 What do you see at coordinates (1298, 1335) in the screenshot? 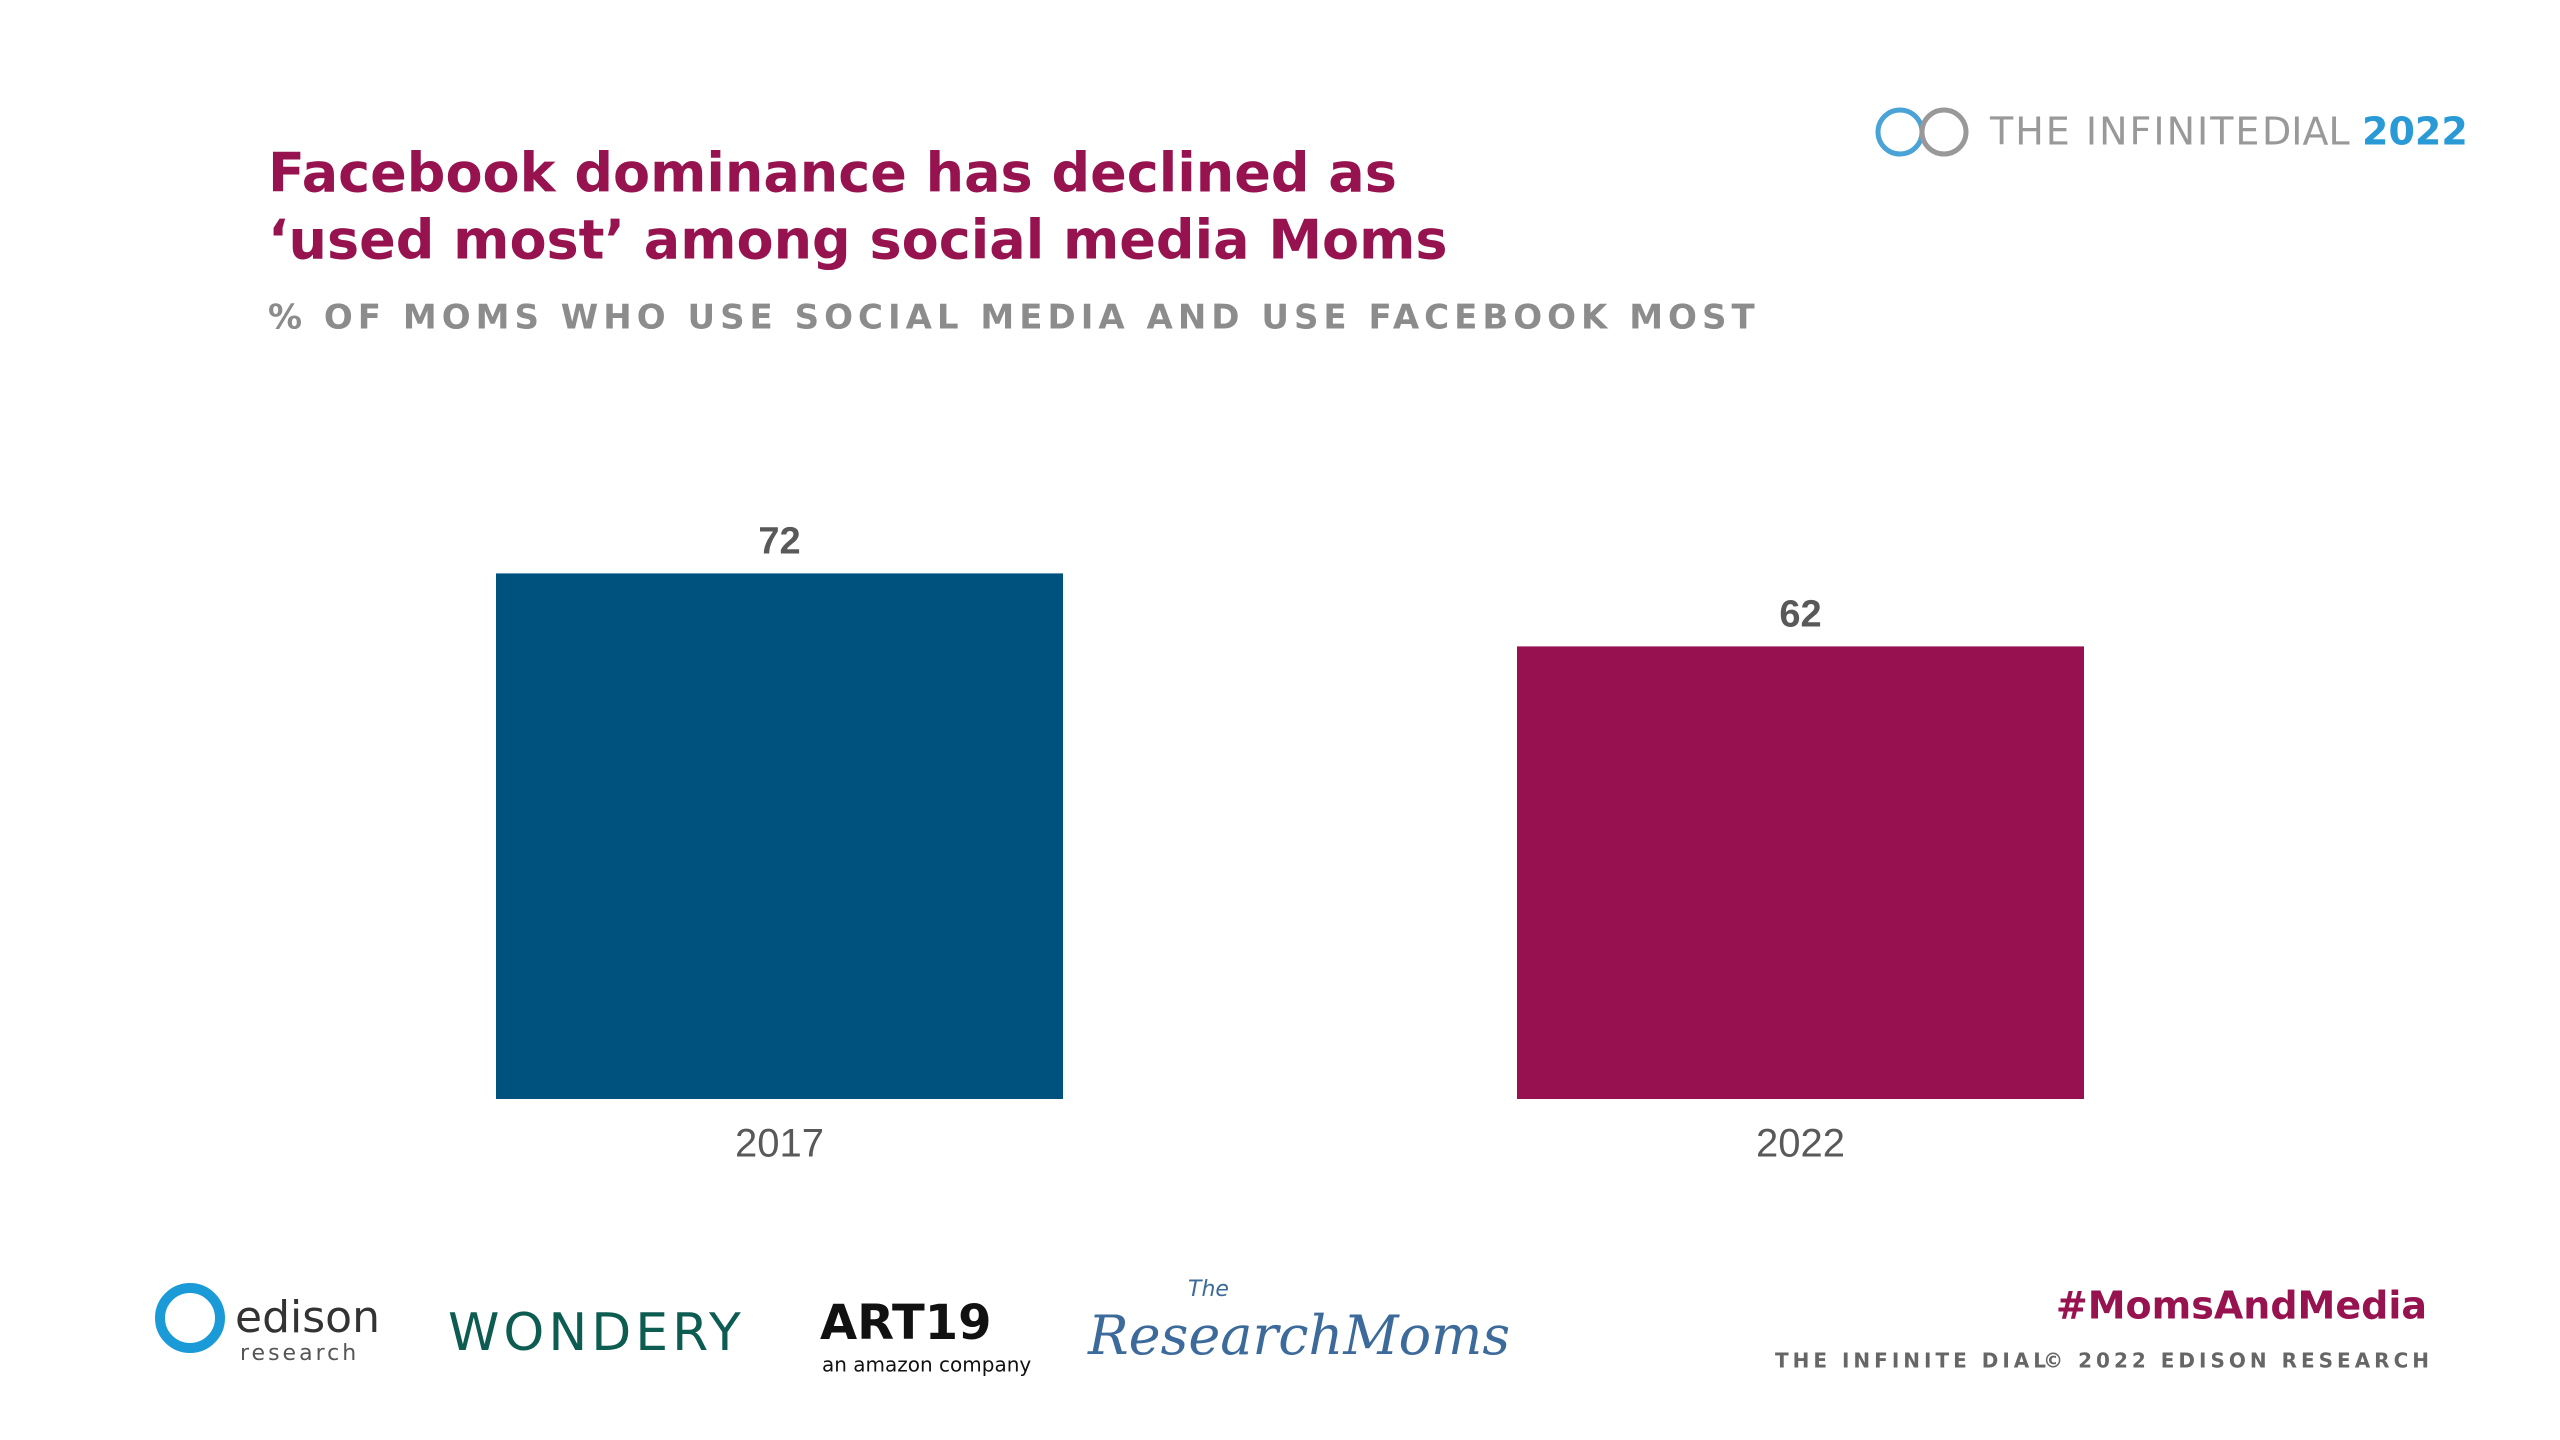
I see `moms-logo: ResearchMoms` at bounding box center [1298, 1335].